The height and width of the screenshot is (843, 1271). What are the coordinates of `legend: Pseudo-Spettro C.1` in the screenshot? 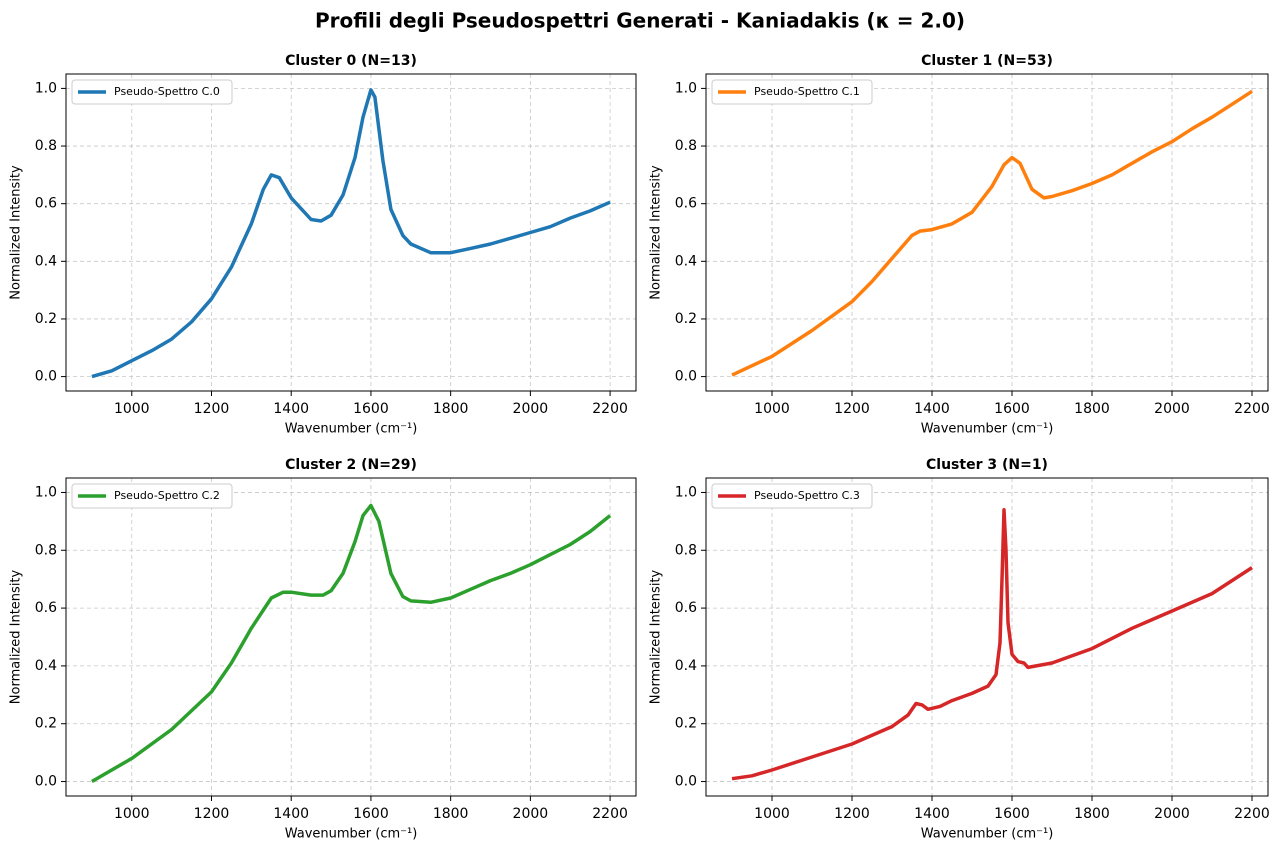 It's located at (792, 92).